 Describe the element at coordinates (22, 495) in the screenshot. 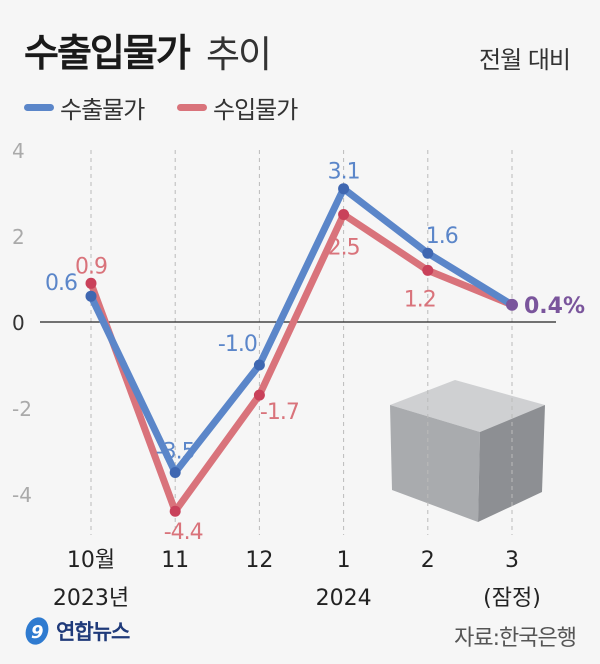

I see `y-tick-label: -4` at that location.